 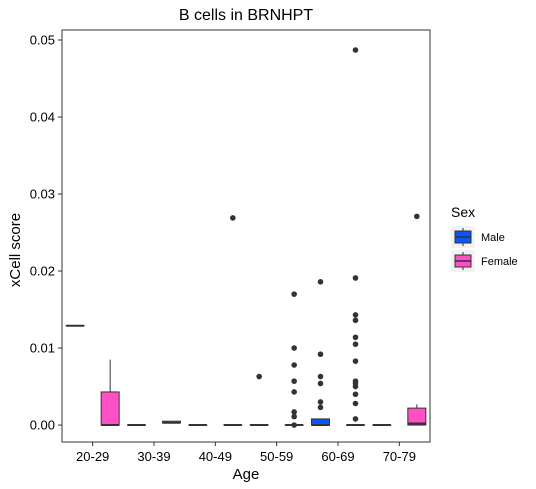 What do you see at coordinates (42, 348) in the screenshot?
I see `y-tick-label: 0.01` at bounding box center [42, 348].